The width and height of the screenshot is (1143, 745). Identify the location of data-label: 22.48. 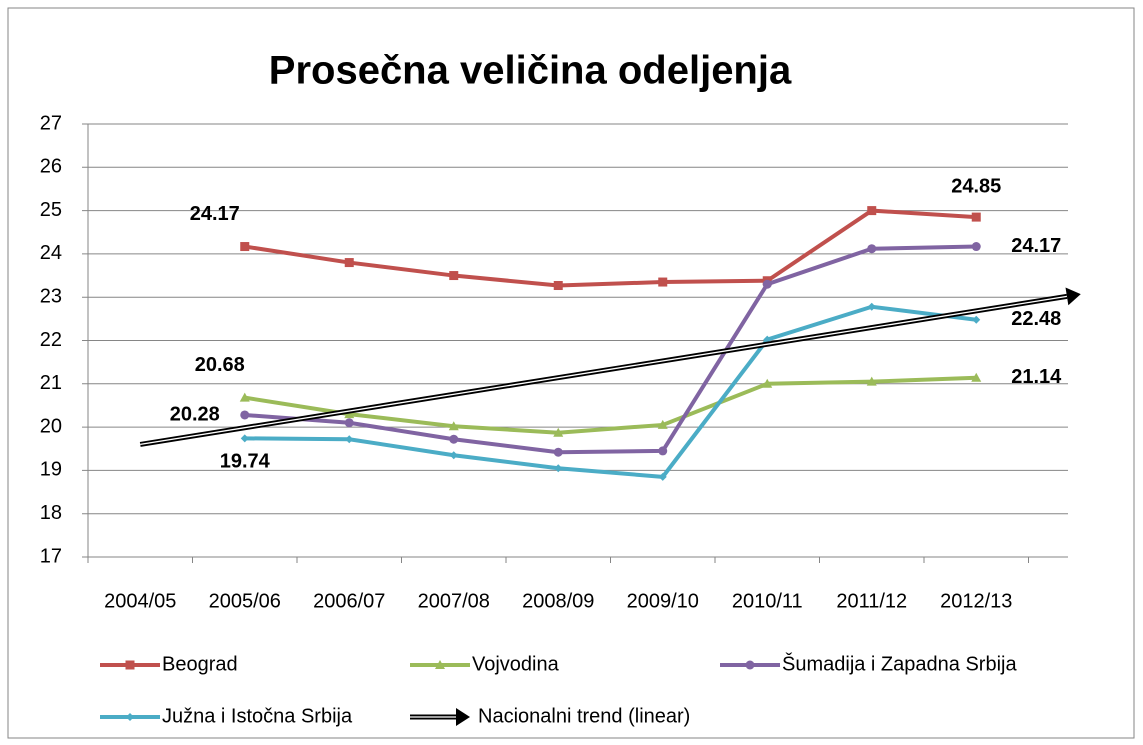
(1036, 319).